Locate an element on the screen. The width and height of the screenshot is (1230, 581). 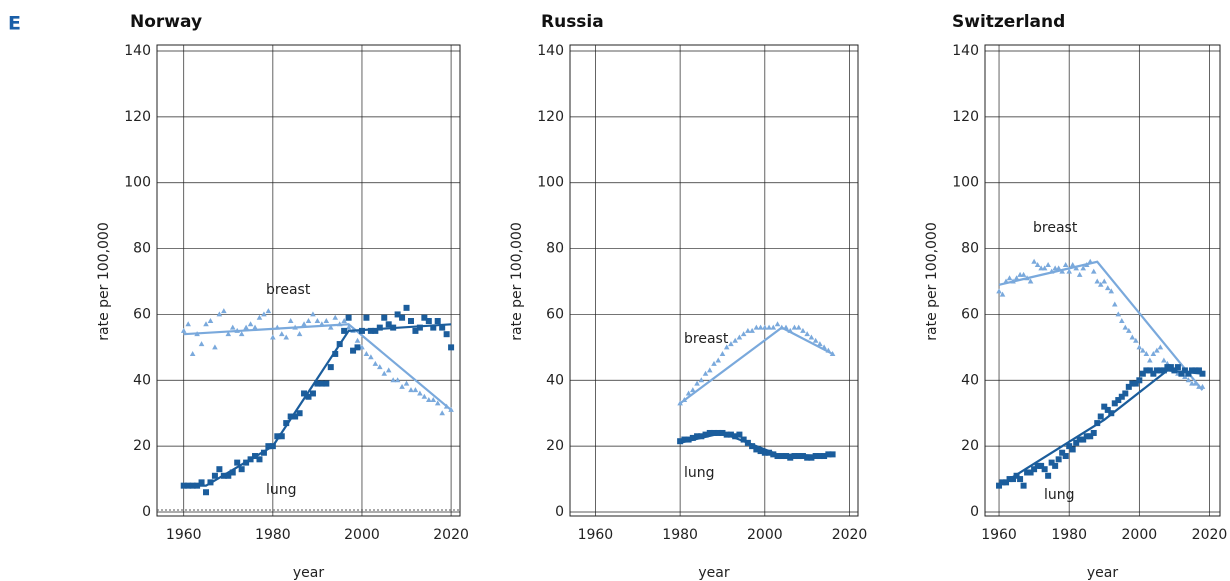
y-tick-label: 20 is located at coordinates (142, 446).